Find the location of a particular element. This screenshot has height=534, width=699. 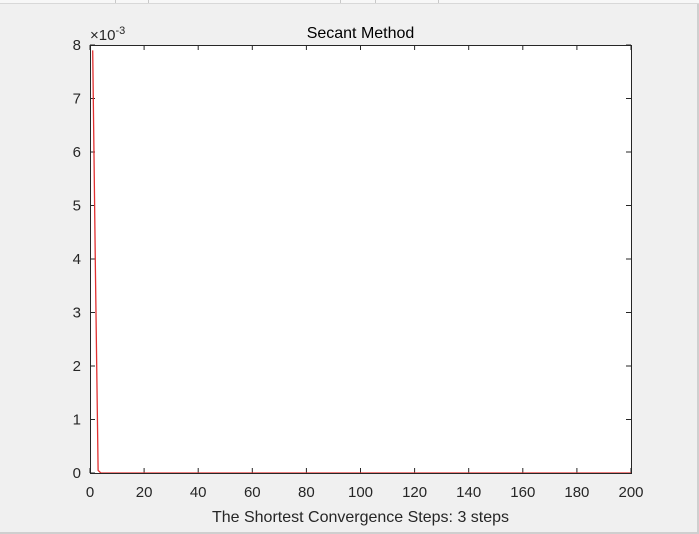

y-tick-label: 8 is located at coordinates (77, 45).